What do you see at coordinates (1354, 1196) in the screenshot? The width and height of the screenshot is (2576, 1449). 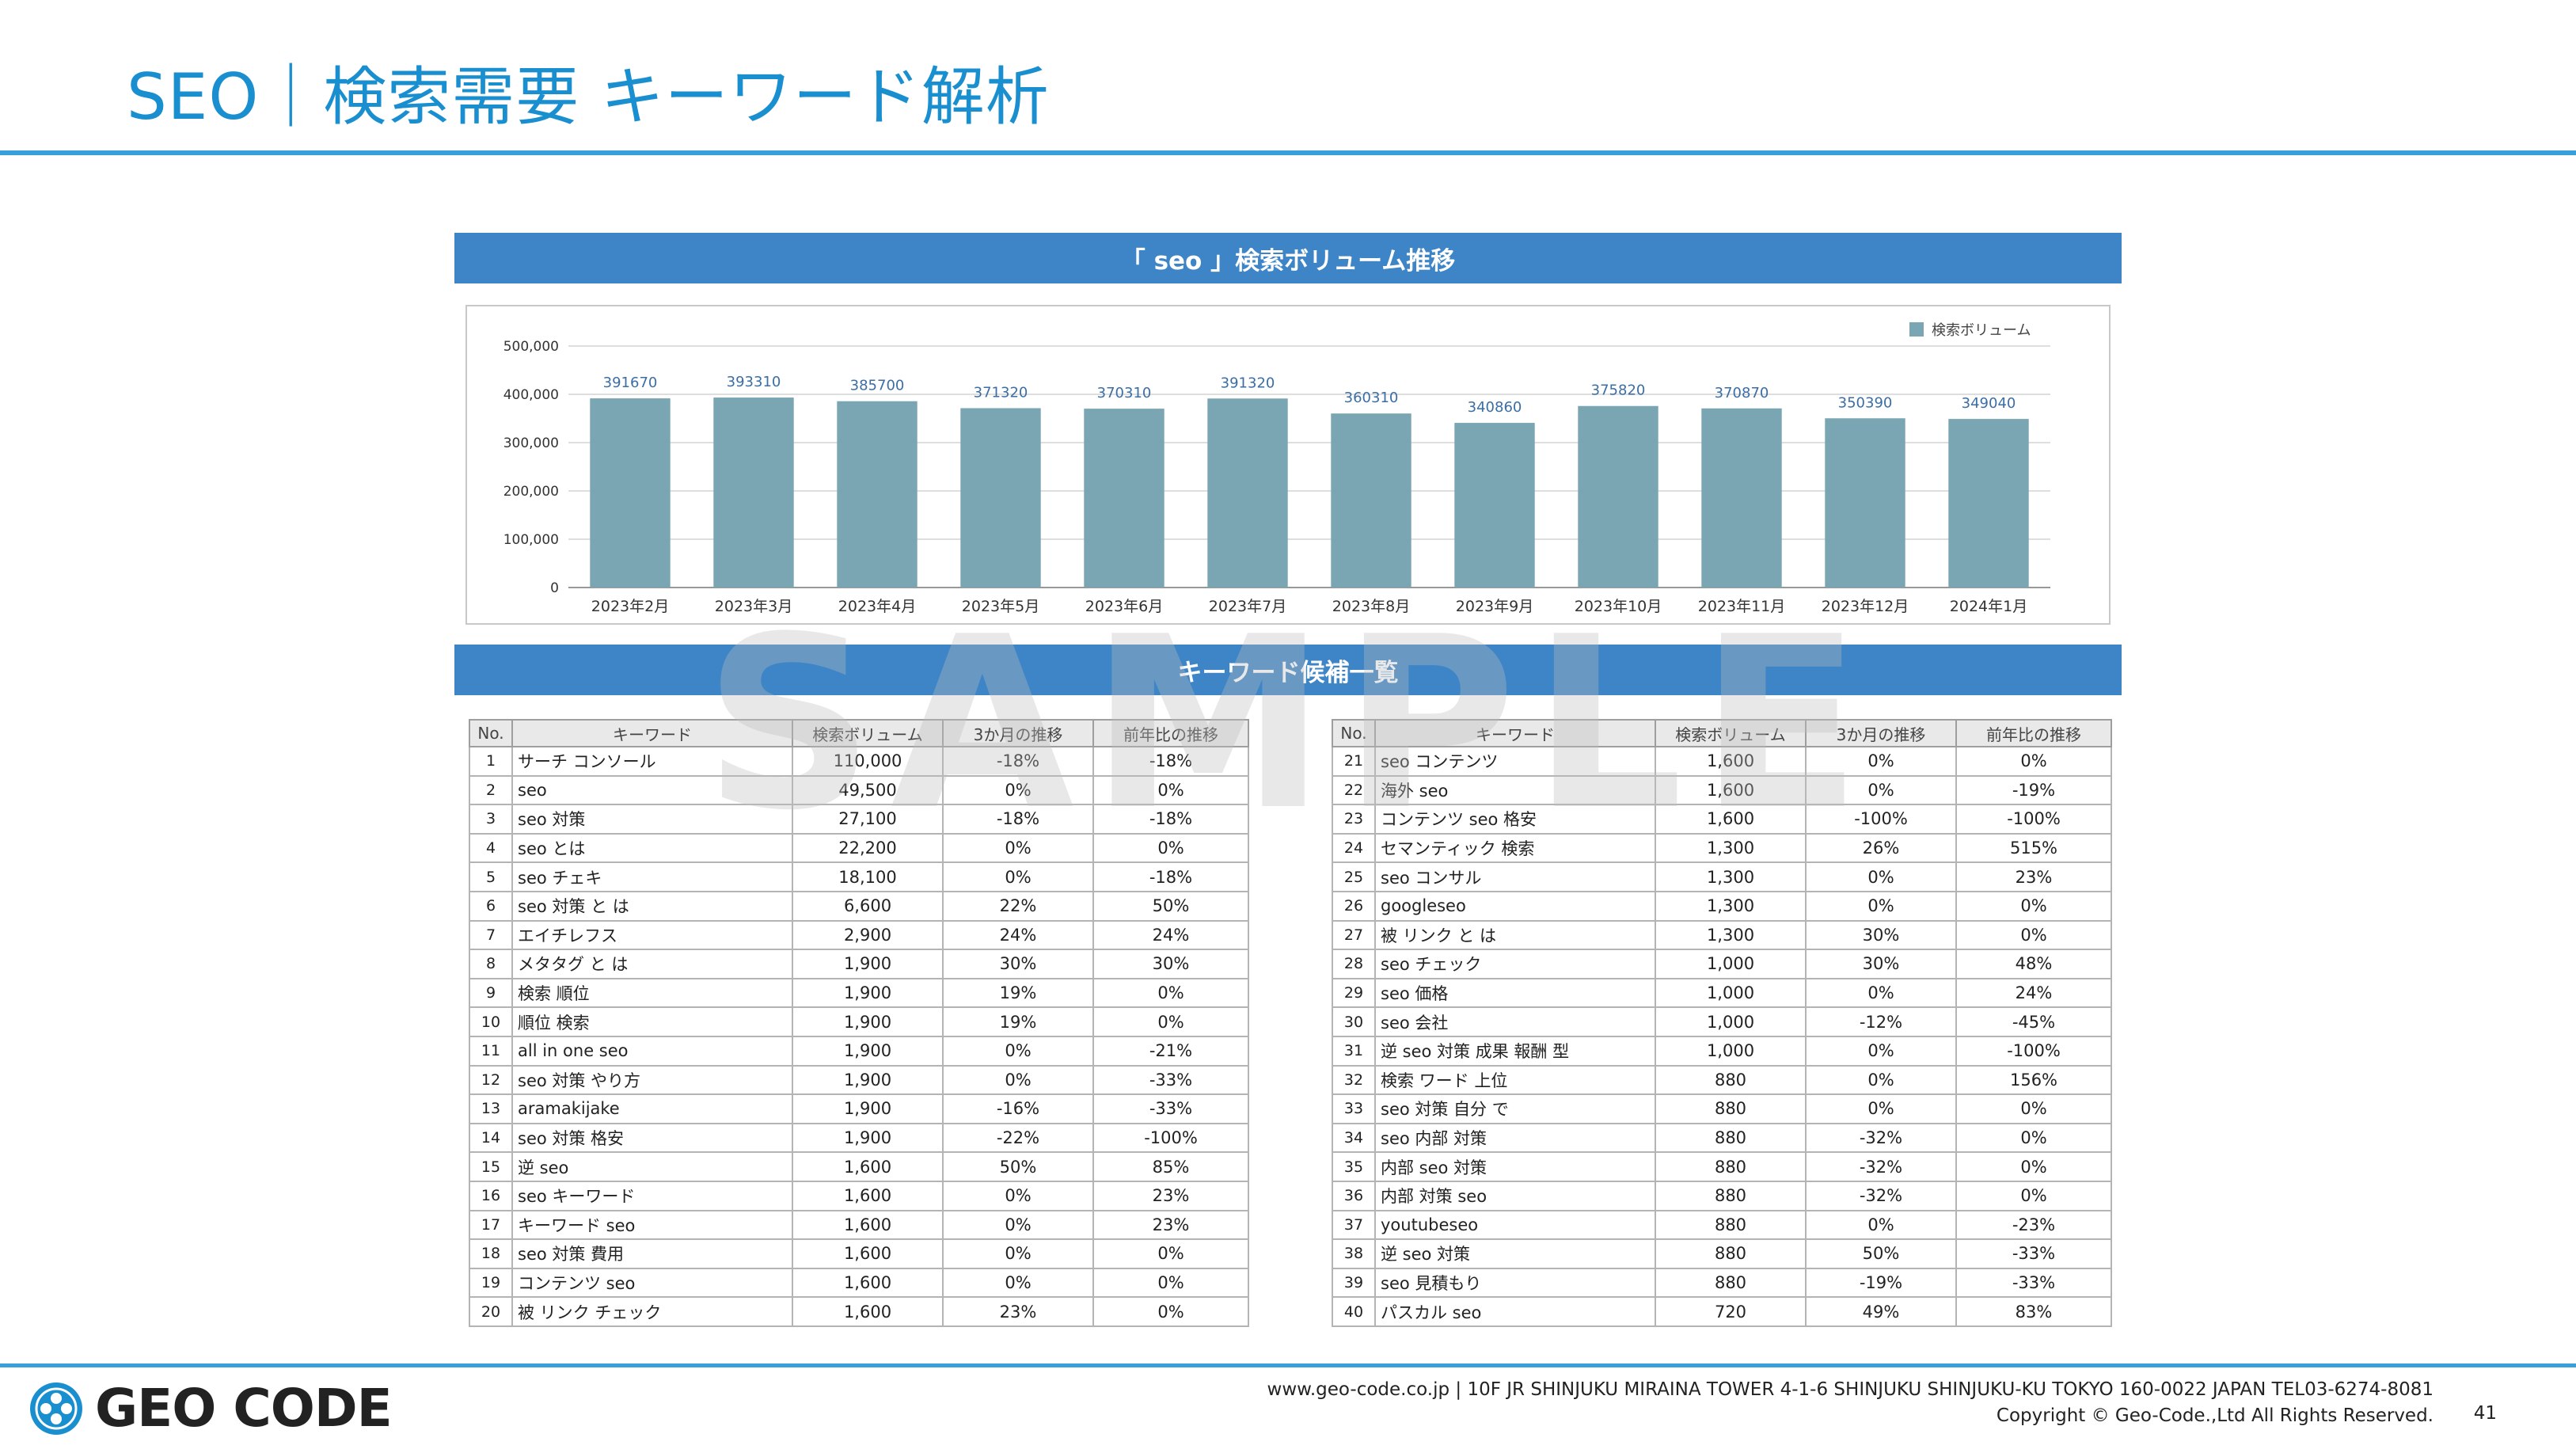 I see `row-number: 36` at bounding box center [1354, 1196].